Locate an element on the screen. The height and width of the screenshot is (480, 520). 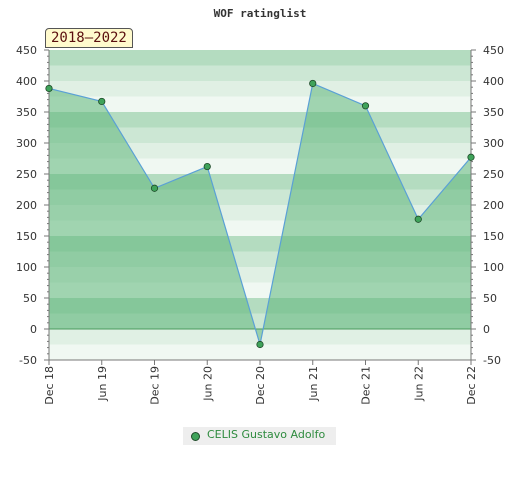
right-y-axis: -50 0 50 100 150 200 250 300 350 400 450 is located at coordinates (487, 205).